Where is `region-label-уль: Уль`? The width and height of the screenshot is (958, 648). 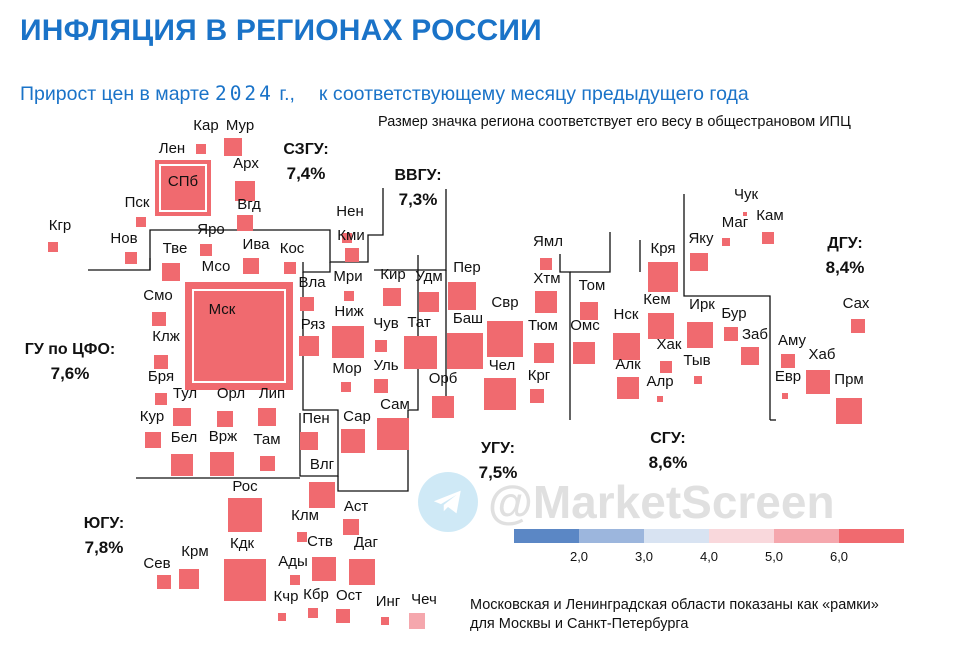 region-label-уль: Уль is located at coordinates (385, 365).